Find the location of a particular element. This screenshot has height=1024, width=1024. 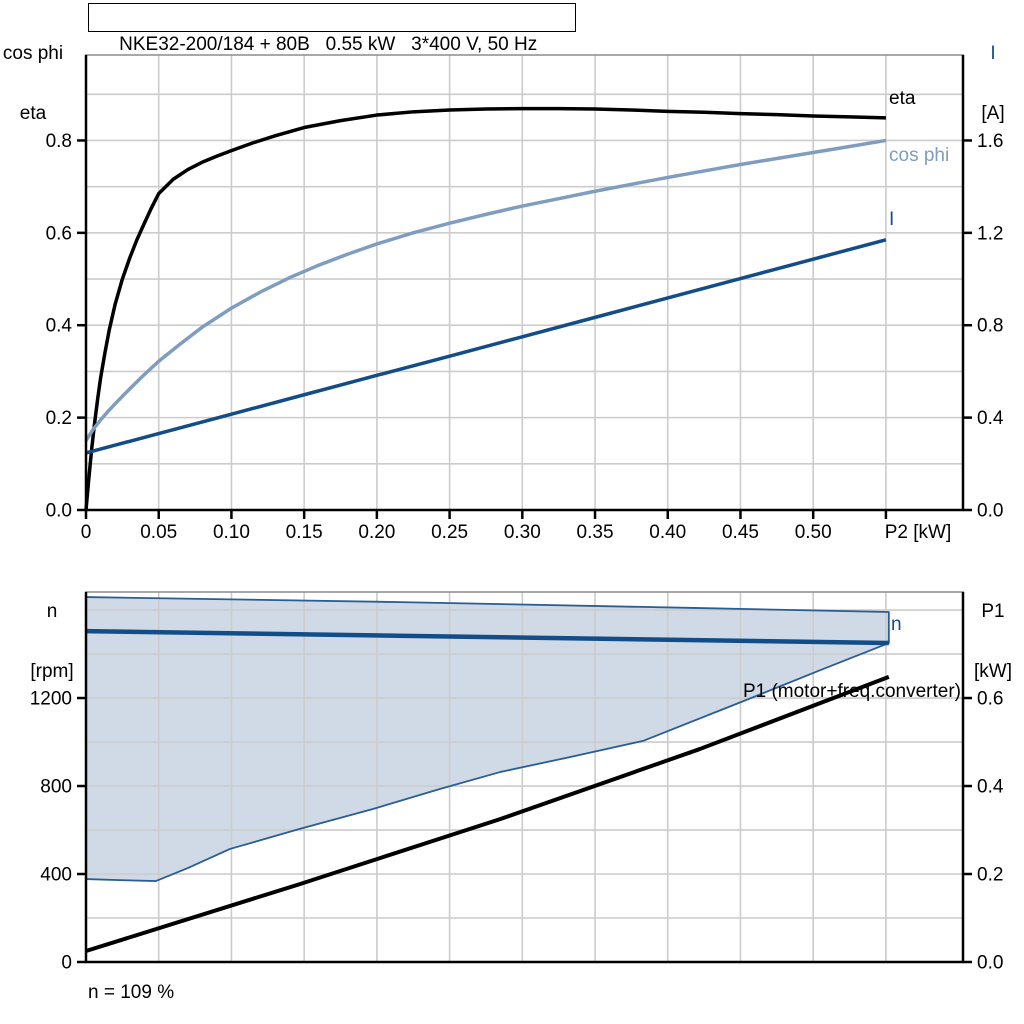

left-axis-tick-label: 800 is located at coordinates (56, 787).